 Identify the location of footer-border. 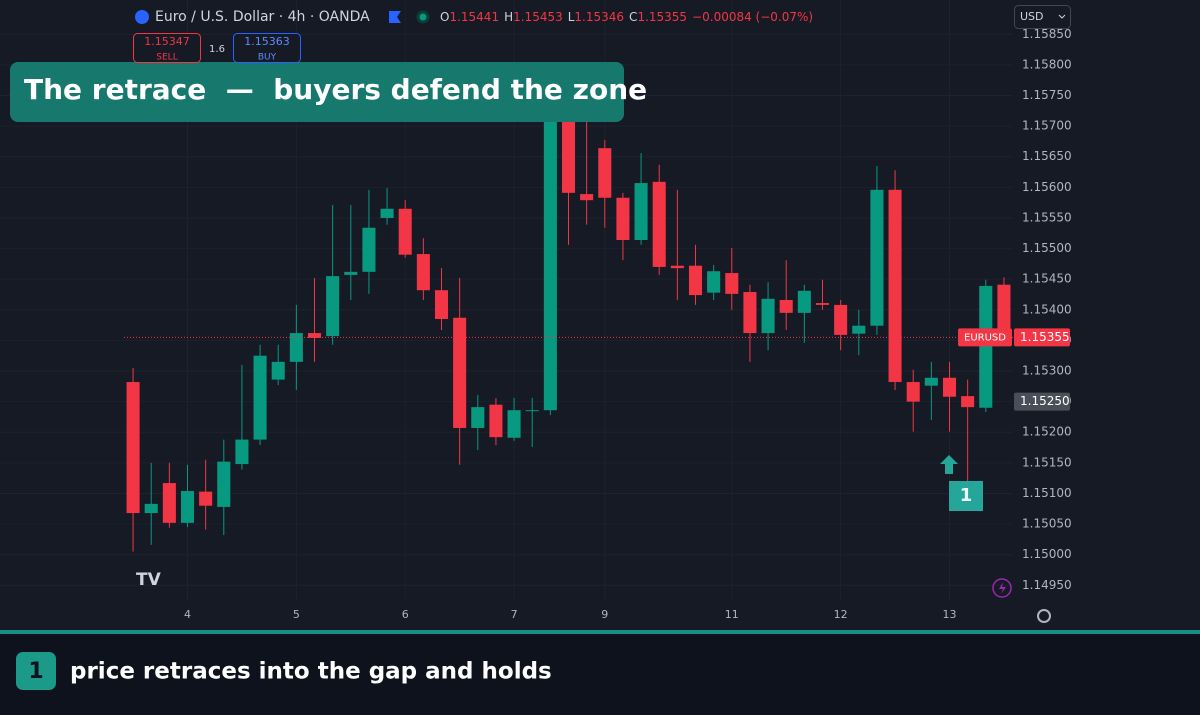
(600, 632).